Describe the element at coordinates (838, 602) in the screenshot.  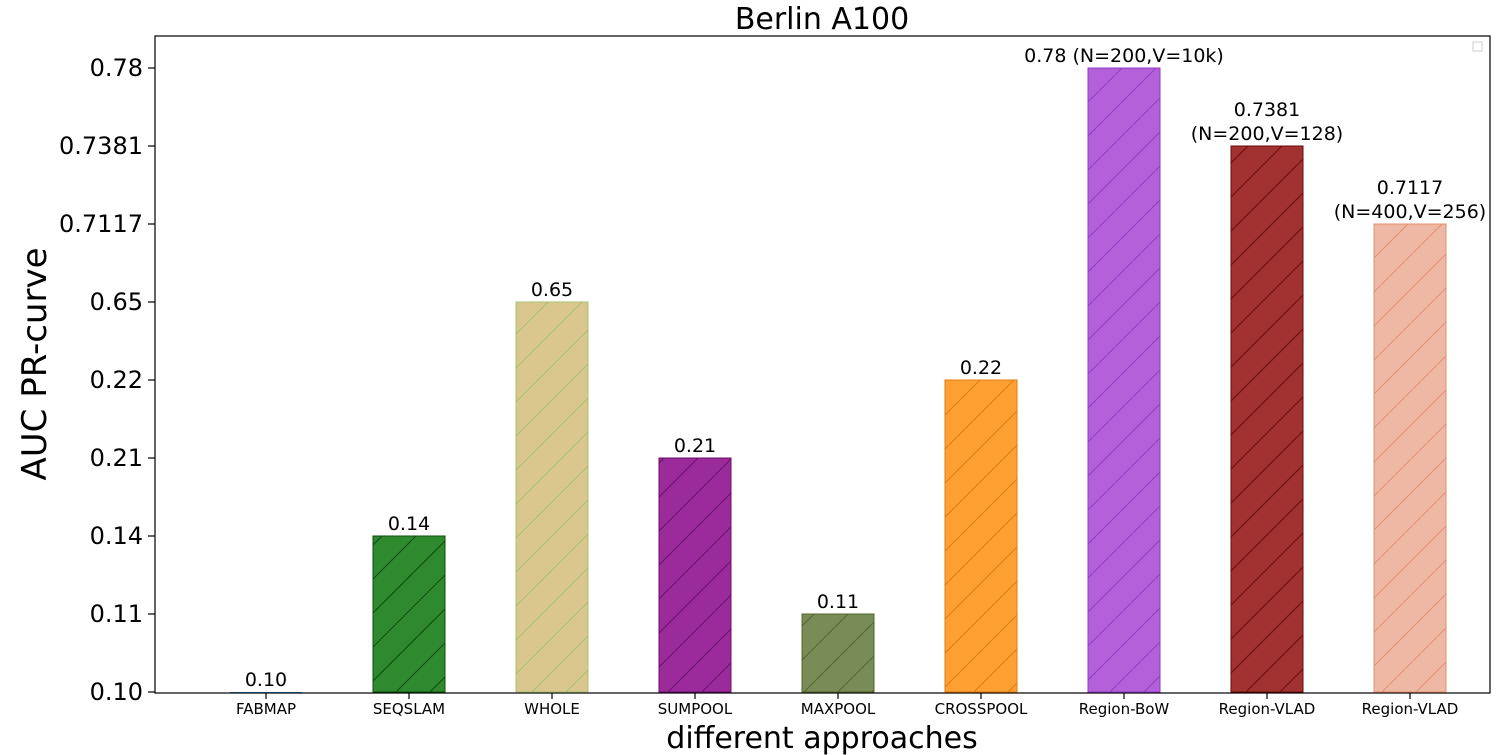
I see `data-label: 0.11` at that location.